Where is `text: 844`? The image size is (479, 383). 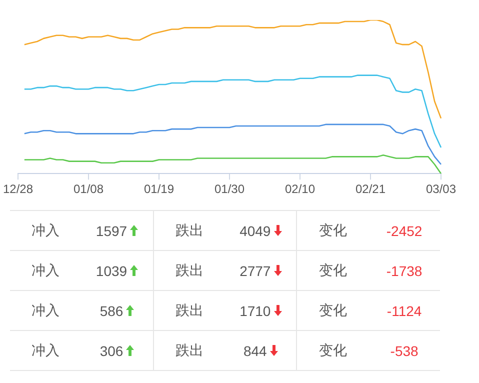 text: 844 is located at coordinates (255, 350).